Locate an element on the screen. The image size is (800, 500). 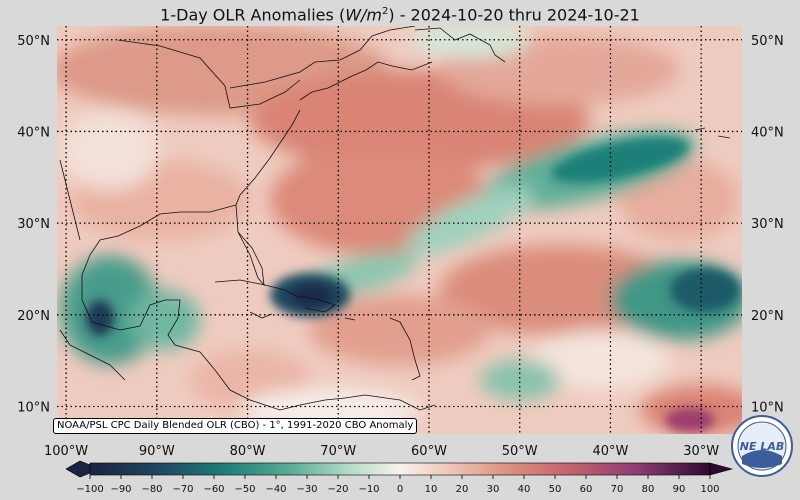
lon-label: 40°W is located at coordinates (610, 451).